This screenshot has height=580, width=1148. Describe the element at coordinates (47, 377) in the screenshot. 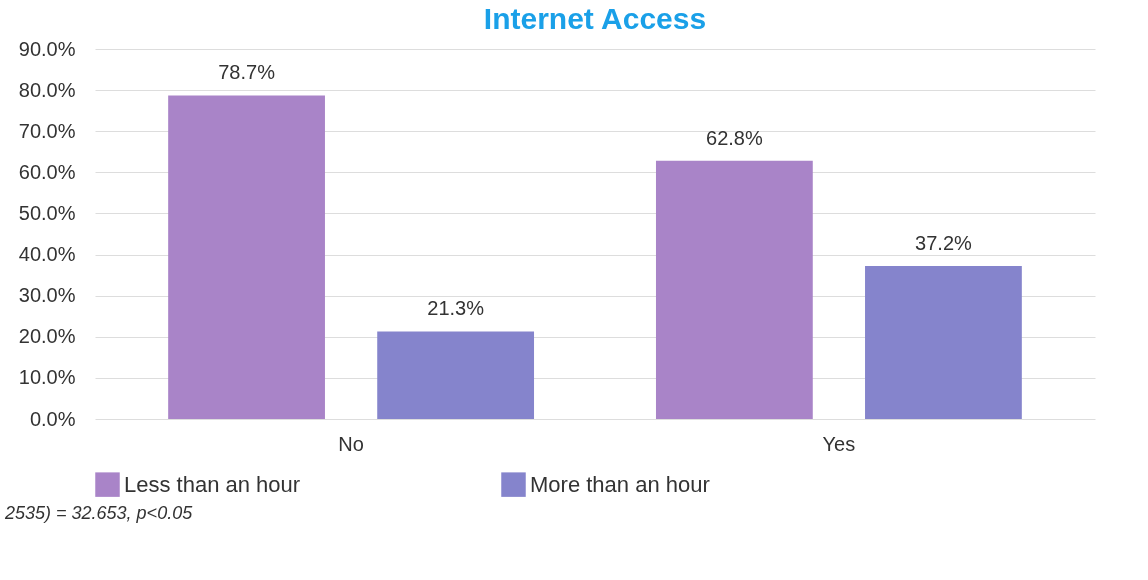

I see `y-tick-label: 10.0%` at that location.